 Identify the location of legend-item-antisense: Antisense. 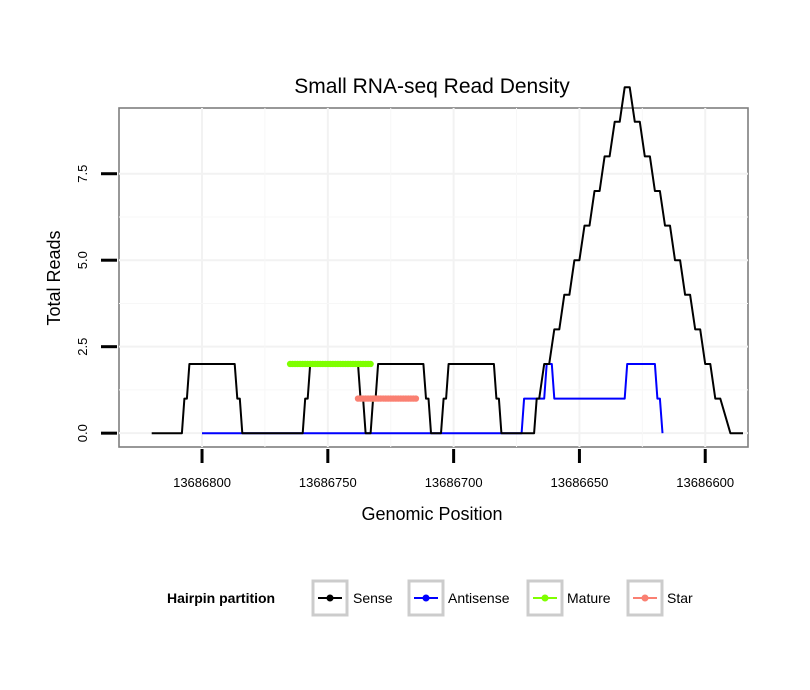
(458, 598).